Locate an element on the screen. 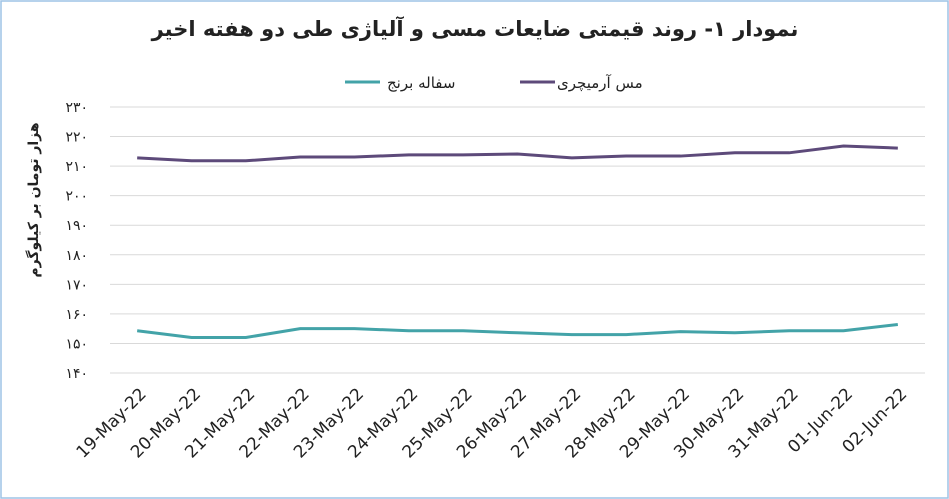  y-tick-label: ۱۹۰ is located at coordinates (76, 226).